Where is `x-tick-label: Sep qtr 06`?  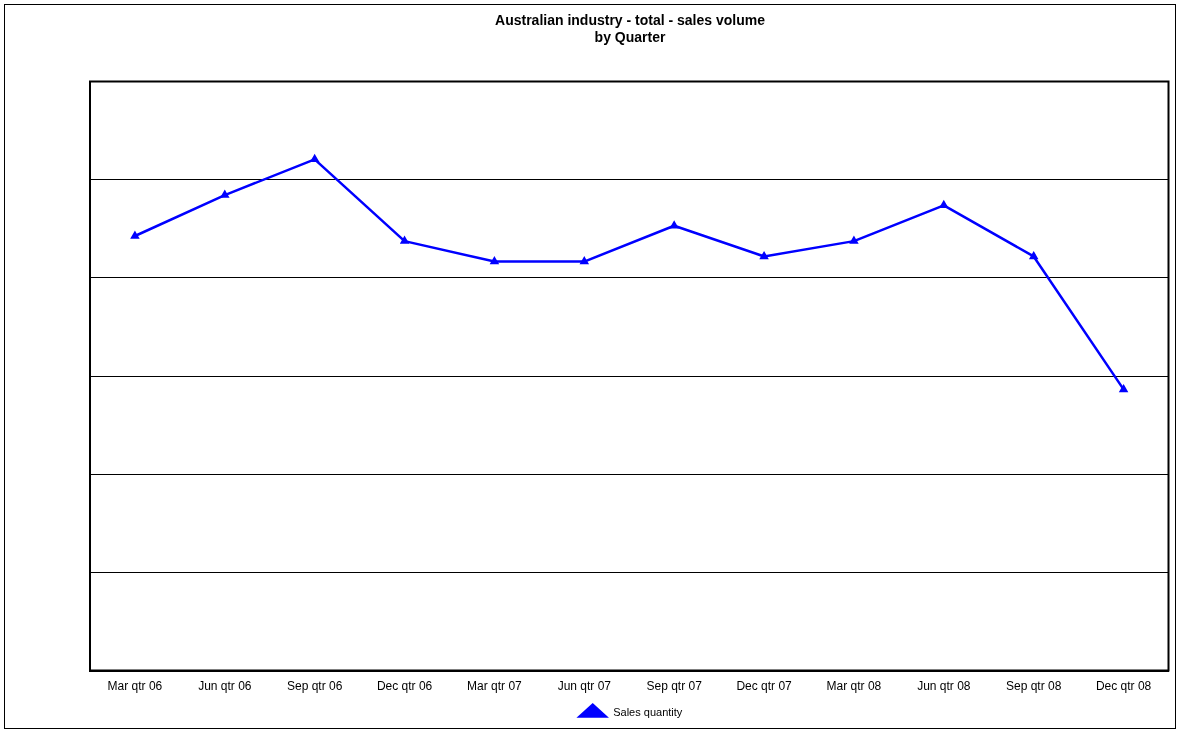 x-tick-label: Sep qtr 06 is located at coordinates (315, 686).